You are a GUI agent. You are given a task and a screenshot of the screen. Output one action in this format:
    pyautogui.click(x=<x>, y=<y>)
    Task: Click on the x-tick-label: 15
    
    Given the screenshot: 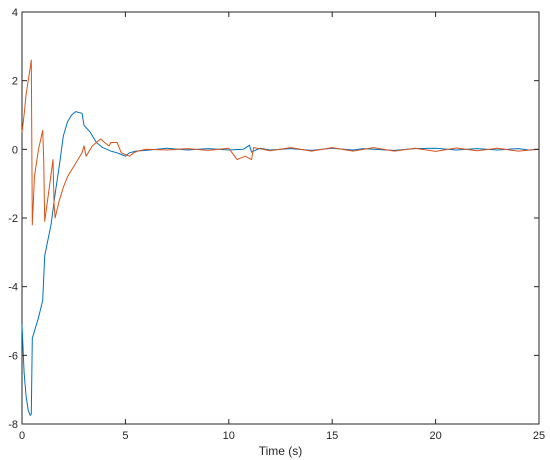 What is the action you would take?
    pyautogui.click(x=332, y=436)
    